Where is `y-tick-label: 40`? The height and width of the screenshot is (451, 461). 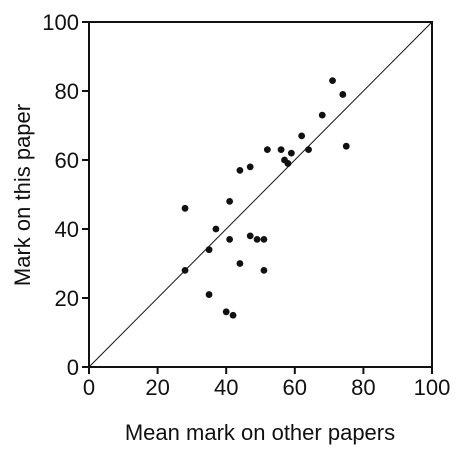 y-tick-label: 40 is located at coordinates (67, 229).